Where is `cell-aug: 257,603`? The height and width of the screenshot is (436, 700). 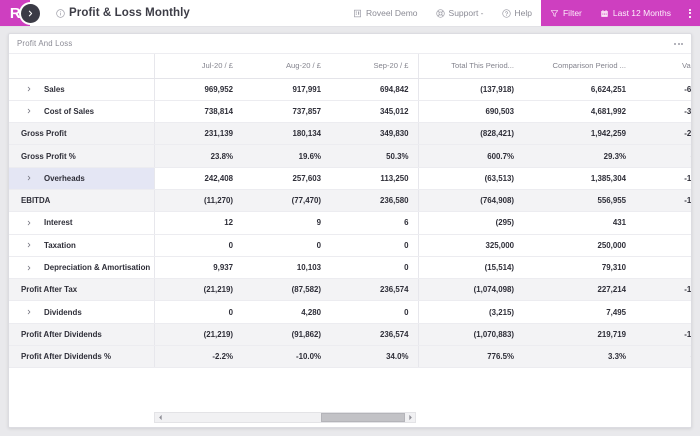 cell-aug: 257,603 is located at coordinates (286, 178).